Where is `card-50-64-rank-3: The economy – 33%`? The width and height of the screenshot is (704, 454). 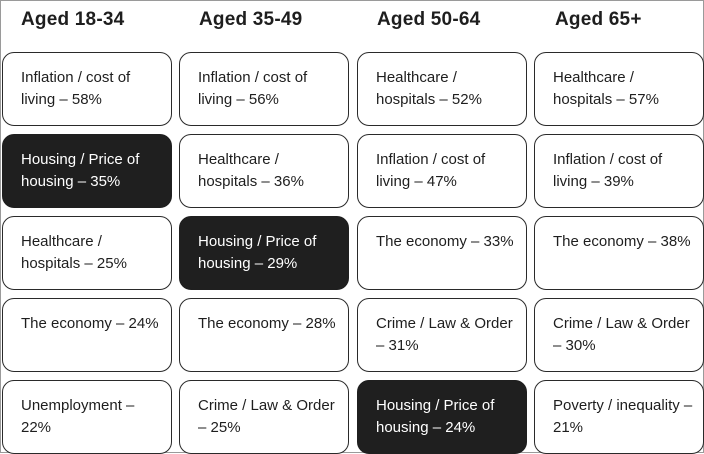 card-50-64-rank-3: The economy – 33% is located at coordinates (442, 253).